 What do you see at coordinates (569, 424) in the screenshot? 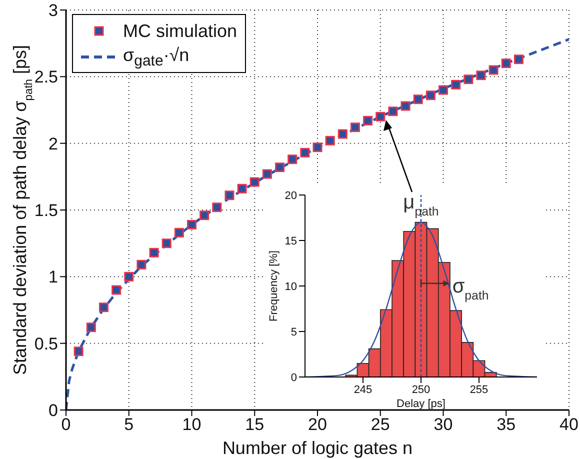
I see `x-tick-label: 40` at bounding box center [569, 424].